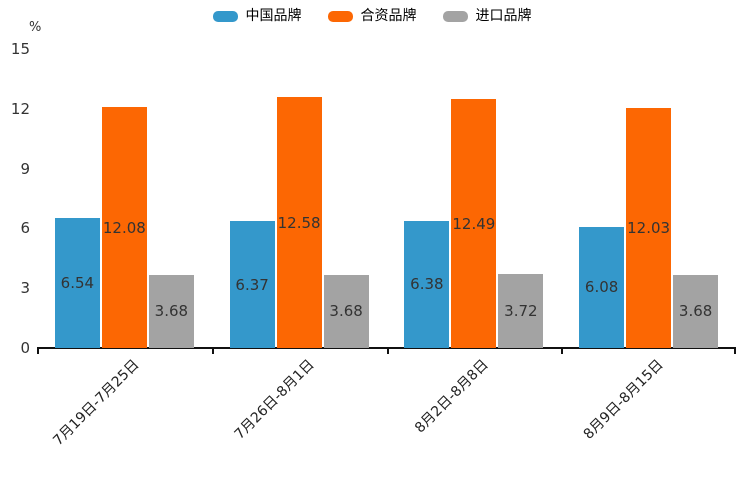 The height and width of the screenshot is (496, 744). I want to click on y-axis-tick-label: 9, so click(25, 168).